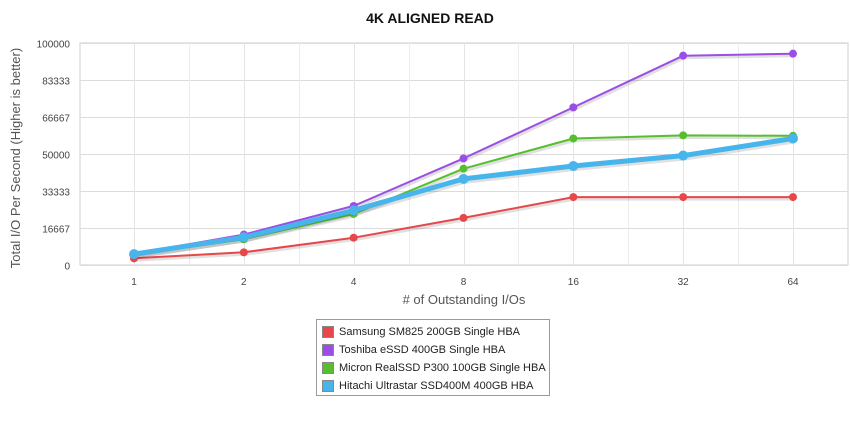 This screenshot has height=421, width=850. Describe the element at coordinates (244, 282) in the screenshot. I see `x-tick-label: 2` at that location.